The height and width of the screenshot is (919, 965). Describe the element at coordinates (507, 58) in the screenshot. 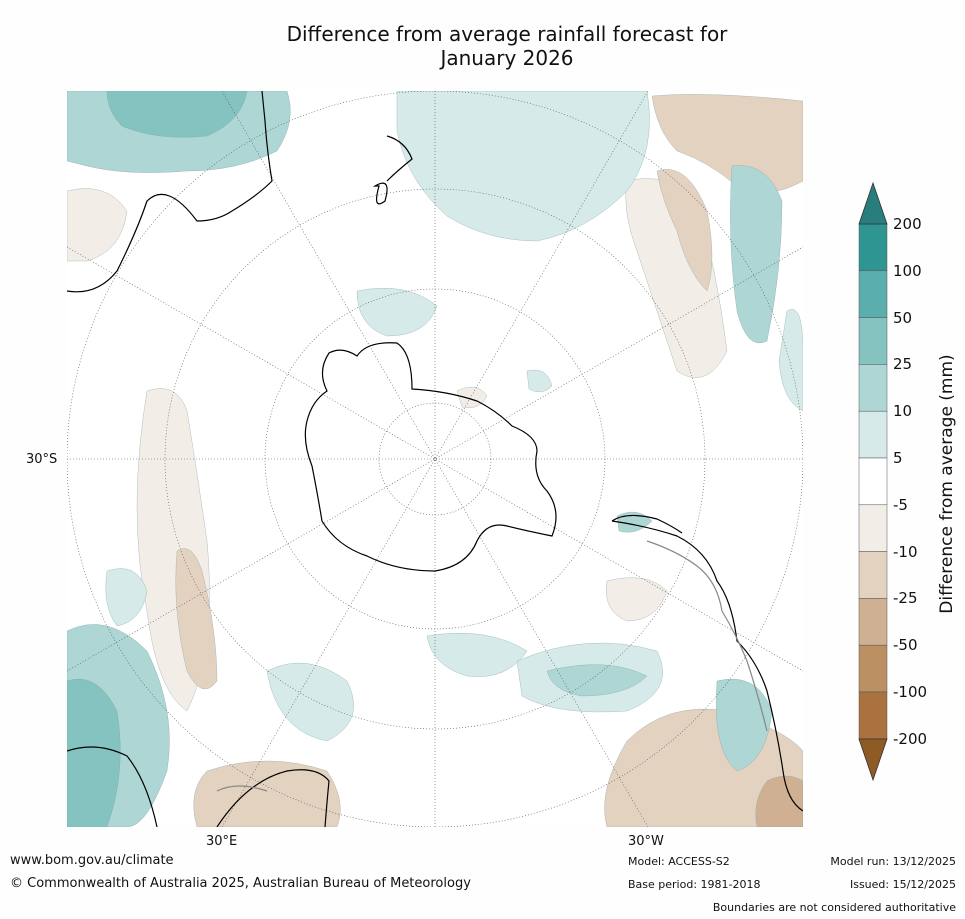

I see `title-line-2: January 2026` at that location.